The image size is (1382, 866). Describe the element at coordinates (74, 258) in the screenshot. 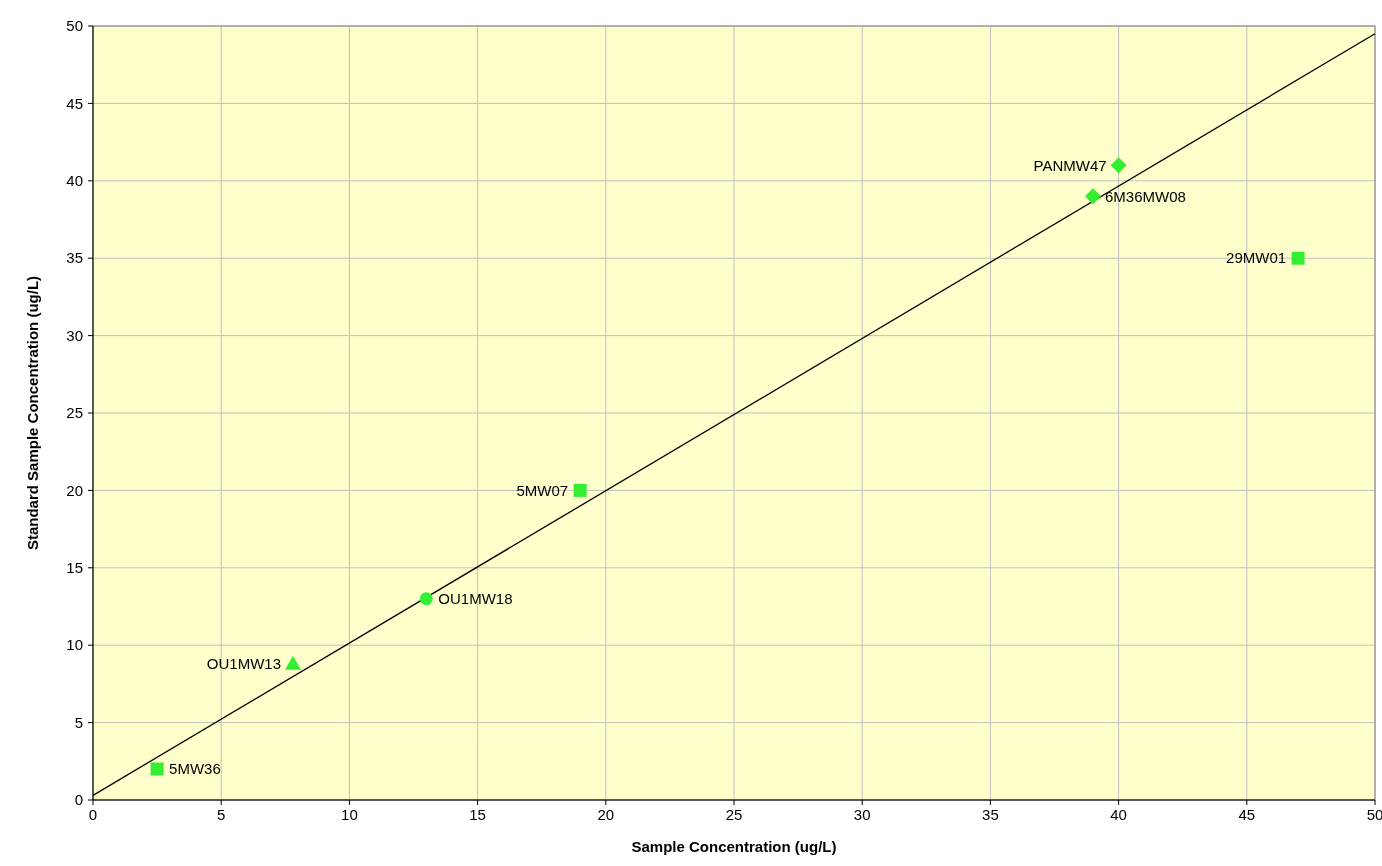

I see `y-tick-label: 35` at that location.